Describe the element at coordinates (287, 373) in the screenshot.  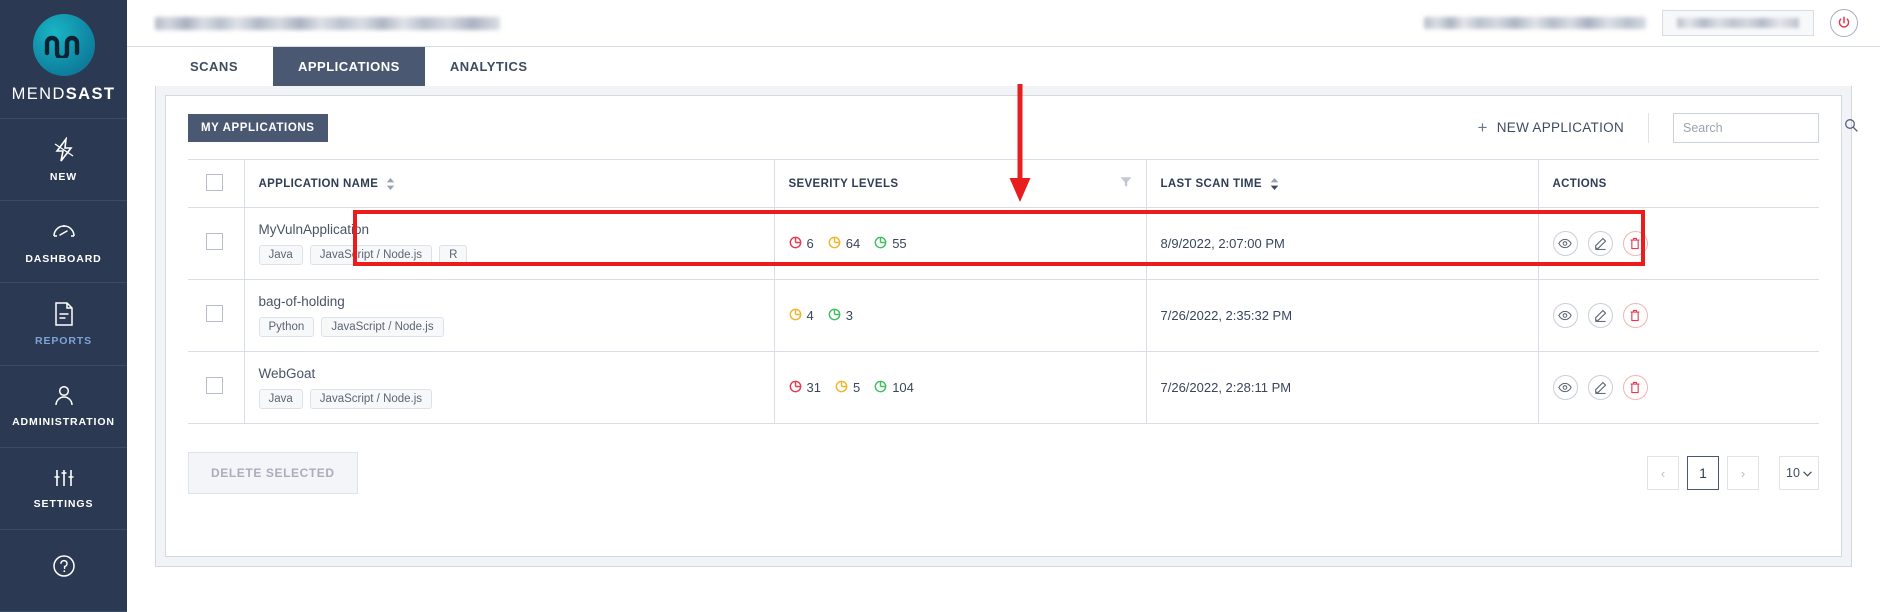
I see `application-name: WebGoat` at that location.